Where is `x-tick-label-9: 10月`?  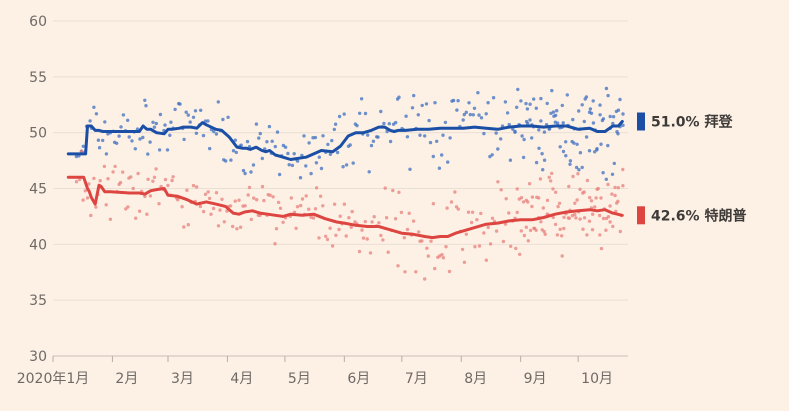
x-tick-label-9: 10月 is located at coordinates (597, 379).